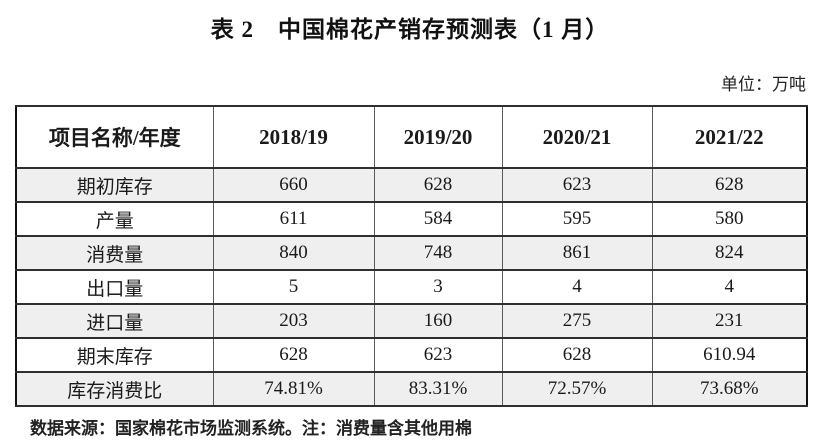 This screenshot has width=820, height=442. Describe the element at coordinates (293, 137) in the screenshot. I see `header-cell-year-1: 2018/19` at that location.